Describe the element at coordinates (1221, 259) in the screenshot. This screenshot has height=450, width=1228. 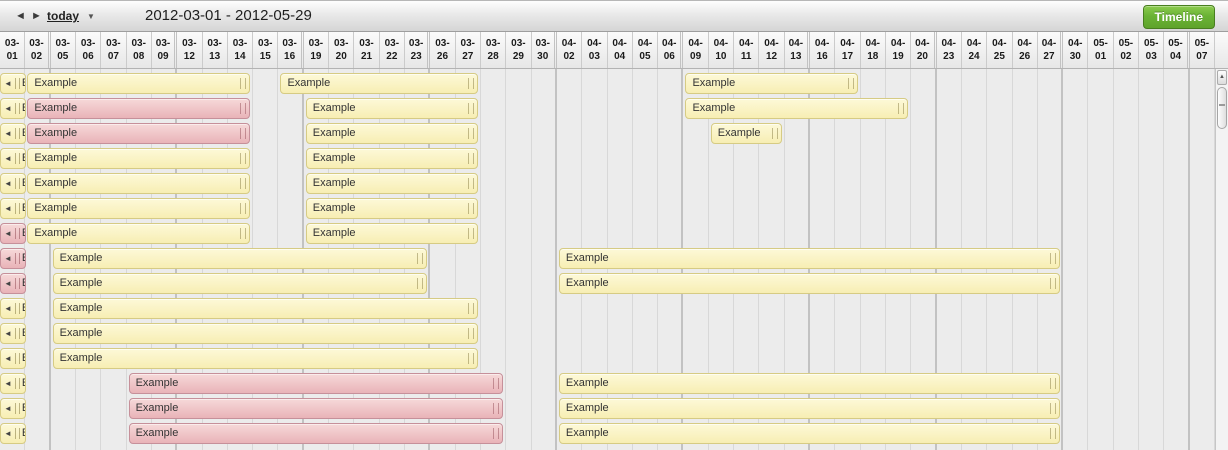
I see `vertical-scrollbar: ▲` at that location.